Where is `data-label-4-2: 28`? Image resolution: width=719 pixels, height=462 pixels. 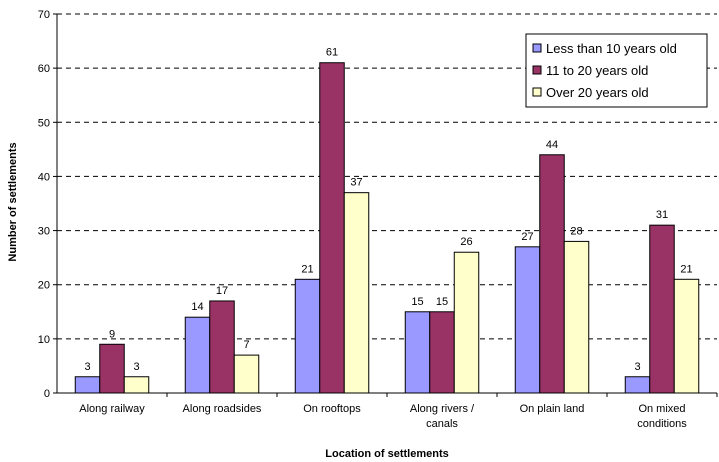
data-label-4-2: 28 is located at coordinates (576, 231).